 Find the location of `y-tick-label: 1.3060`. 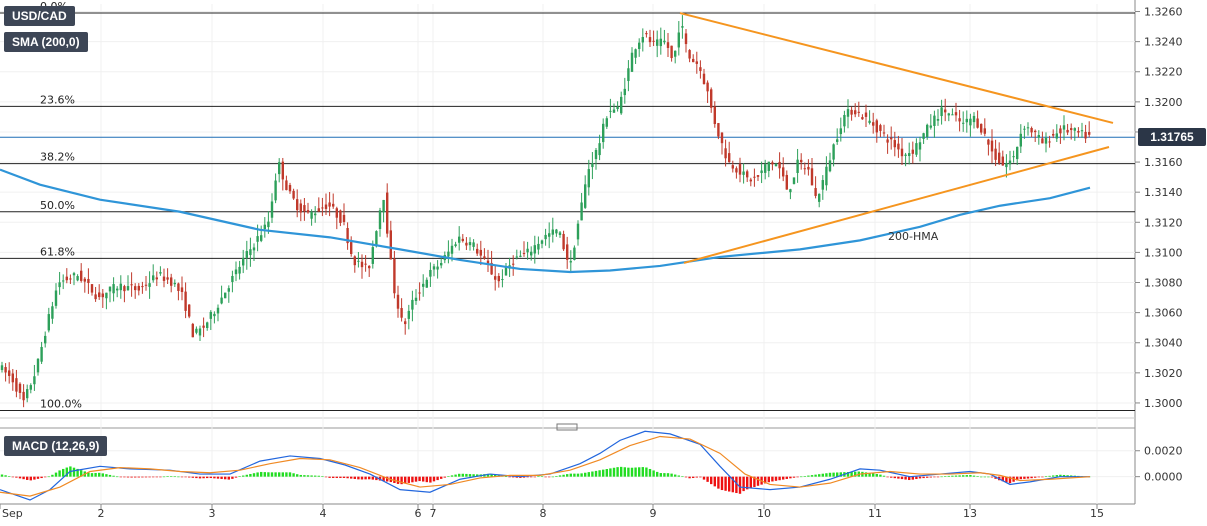

y-tick-label: 1.3060 is located at coordinates (1163, 313).